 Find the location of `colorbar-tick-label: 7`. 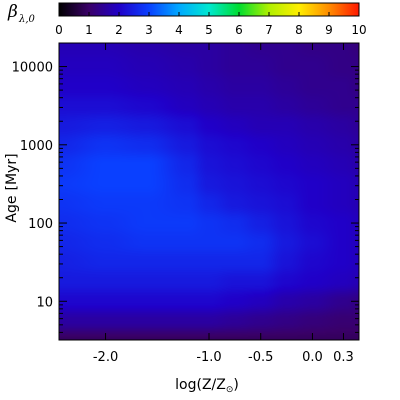

colorbar-tick-label: 7 is located at coordinates (269, 30).